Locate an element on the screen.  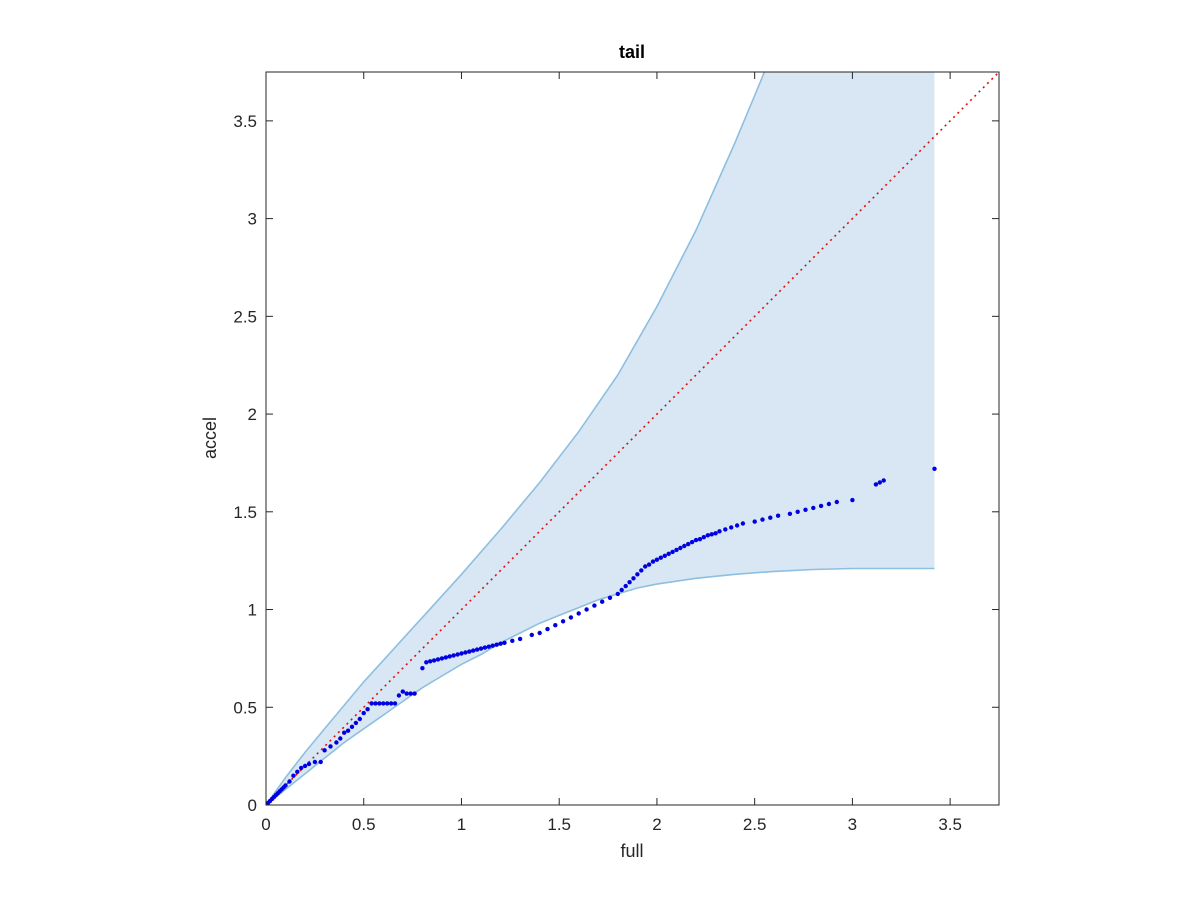
y-tick-label: 1.5 is located at coordinates (245, 512).